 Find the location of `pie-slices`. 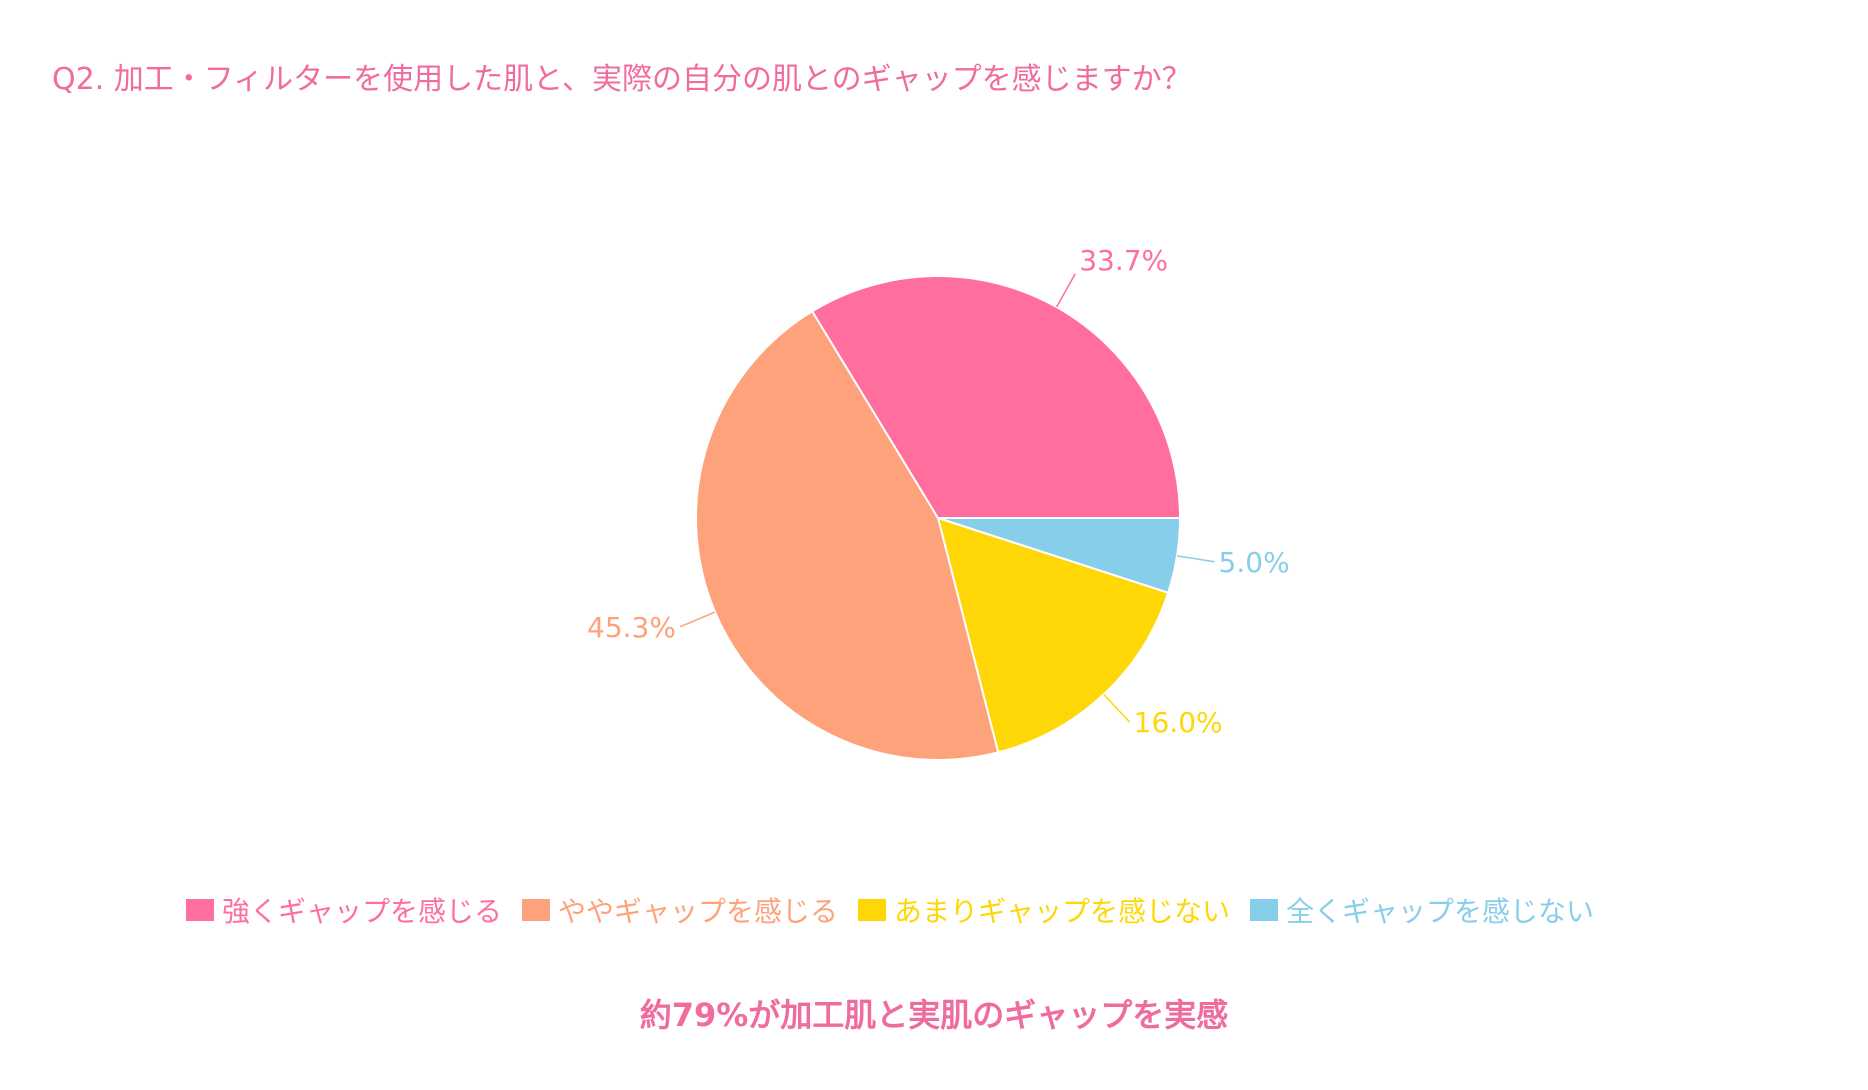

pie-slices is located at coordinates (938, 518).